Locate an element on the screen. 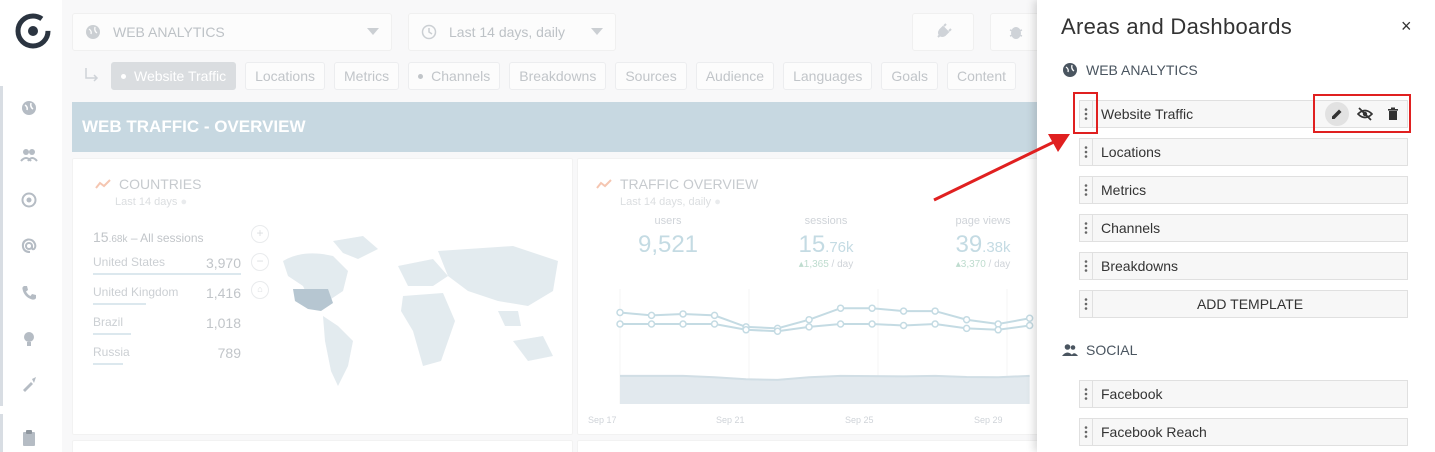 This screenshot has width=1435, height=452. phone-icon is located at coordinates (29, 293).